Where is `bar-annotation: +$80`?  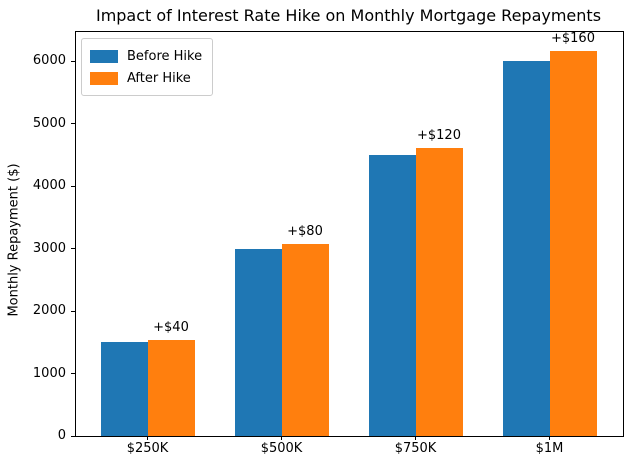
bar-annotation: +$80 is located at coordinates (305, 231).